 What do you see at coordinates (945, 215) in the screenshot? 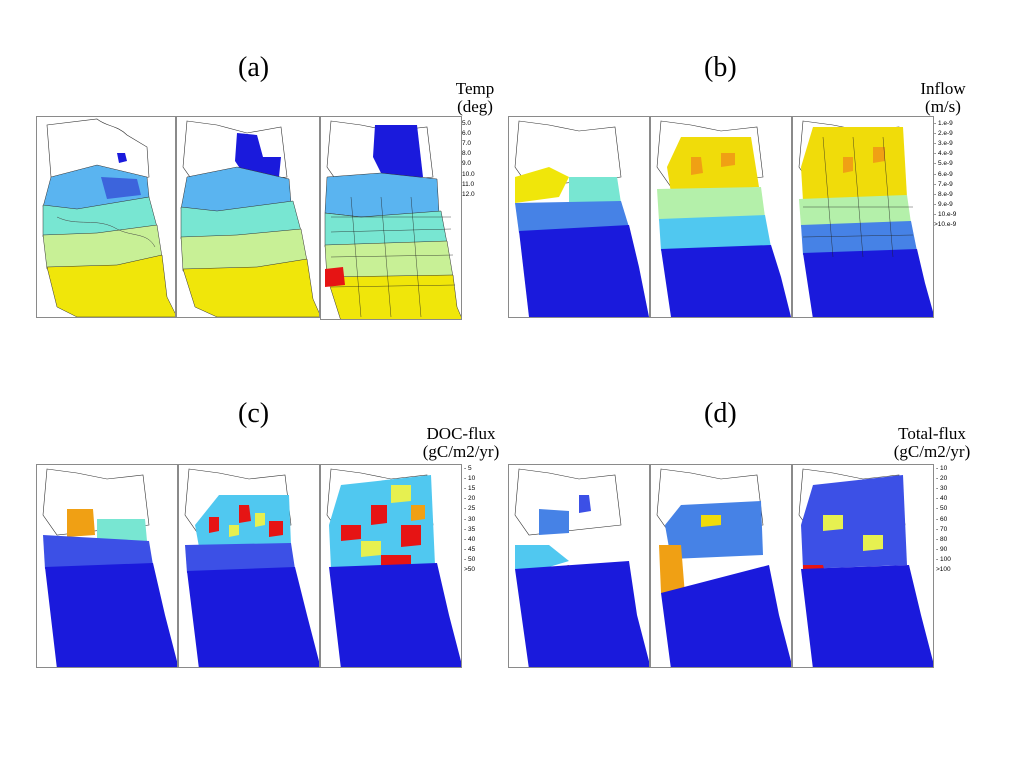
I see `legend-label: - 10.e-9` at bounding box center [945, 215].